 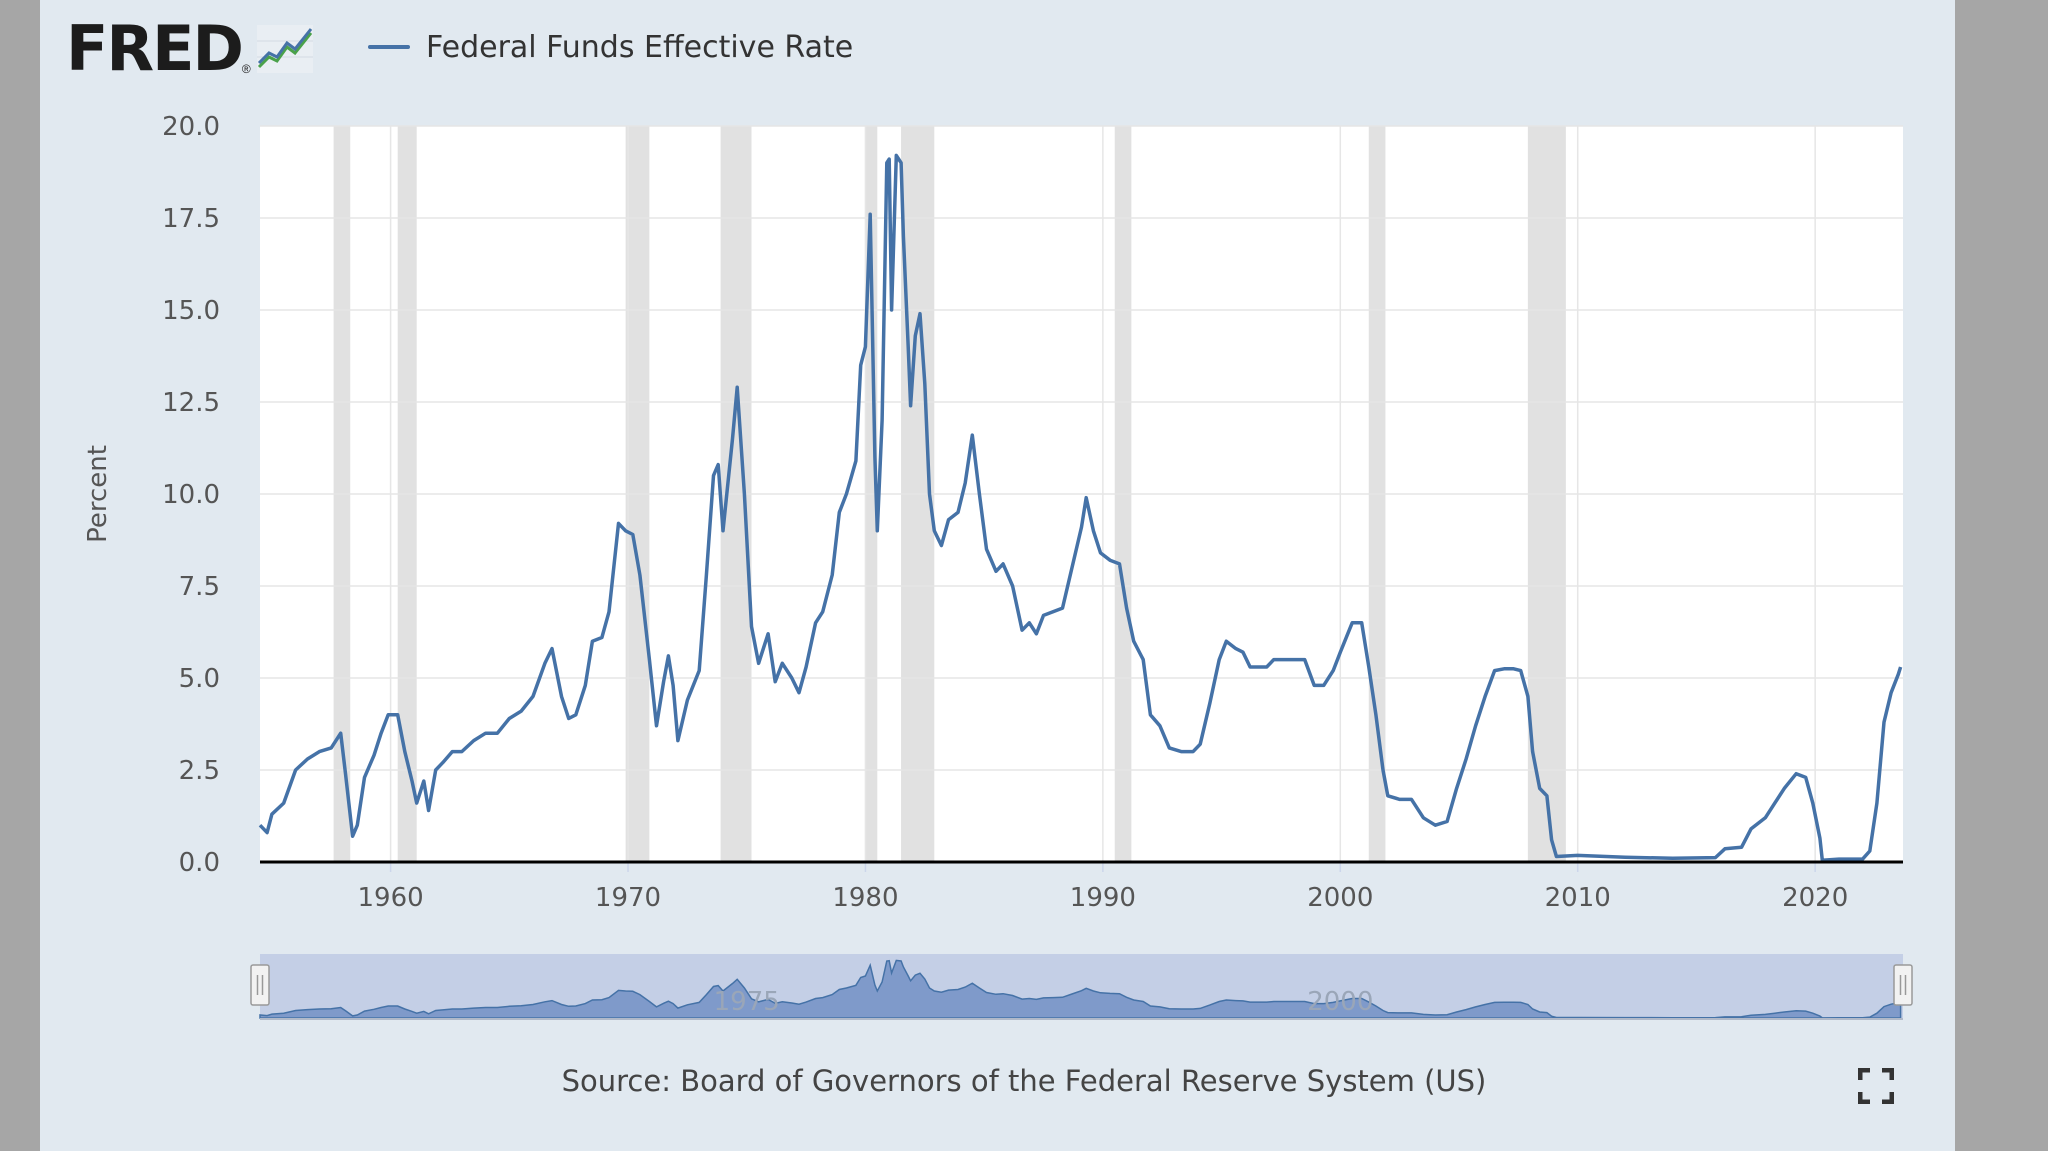 I want to click on x-tick-label: 1970, so click(x=628, y=898).